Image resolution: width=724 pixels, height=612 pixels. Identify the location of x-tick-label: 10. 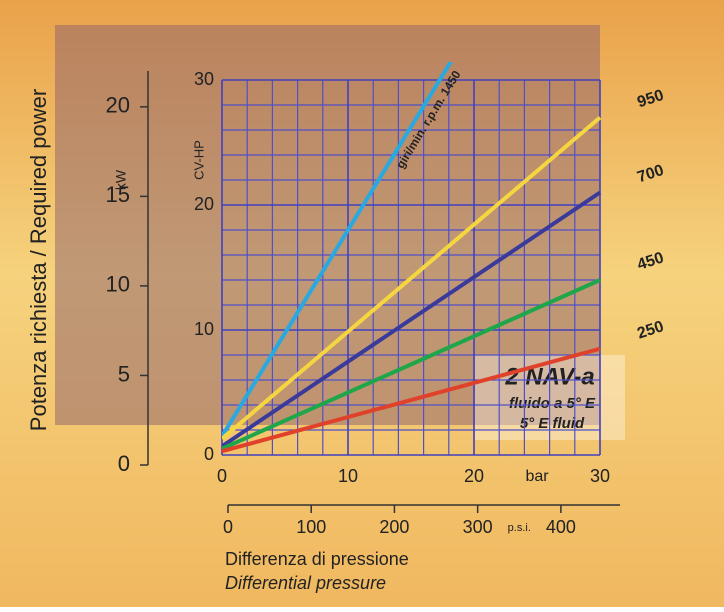
(348, 476).